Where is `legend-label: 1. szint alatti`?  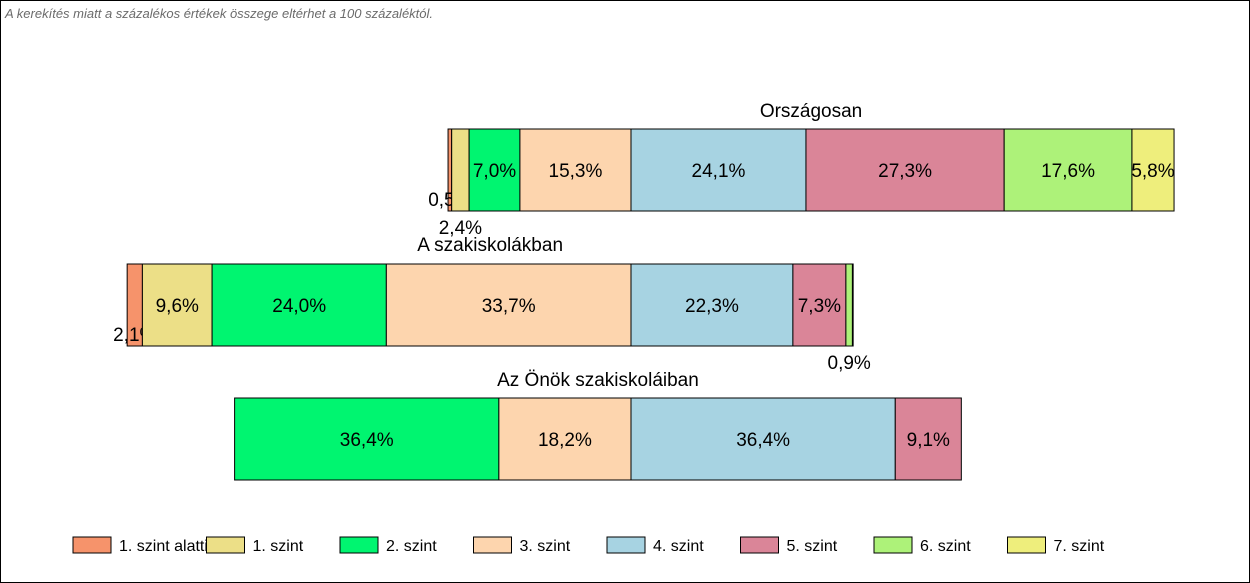
legend-label: 1. szint alatti is located at coordinates (163, 546).